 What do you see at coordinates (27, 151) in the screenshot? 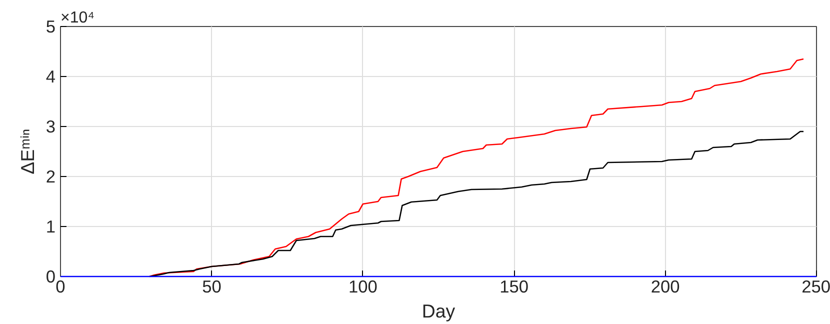
I see `y-axis-title: ΔEᵐⁱⁿ` at bounding box center [27, 151].